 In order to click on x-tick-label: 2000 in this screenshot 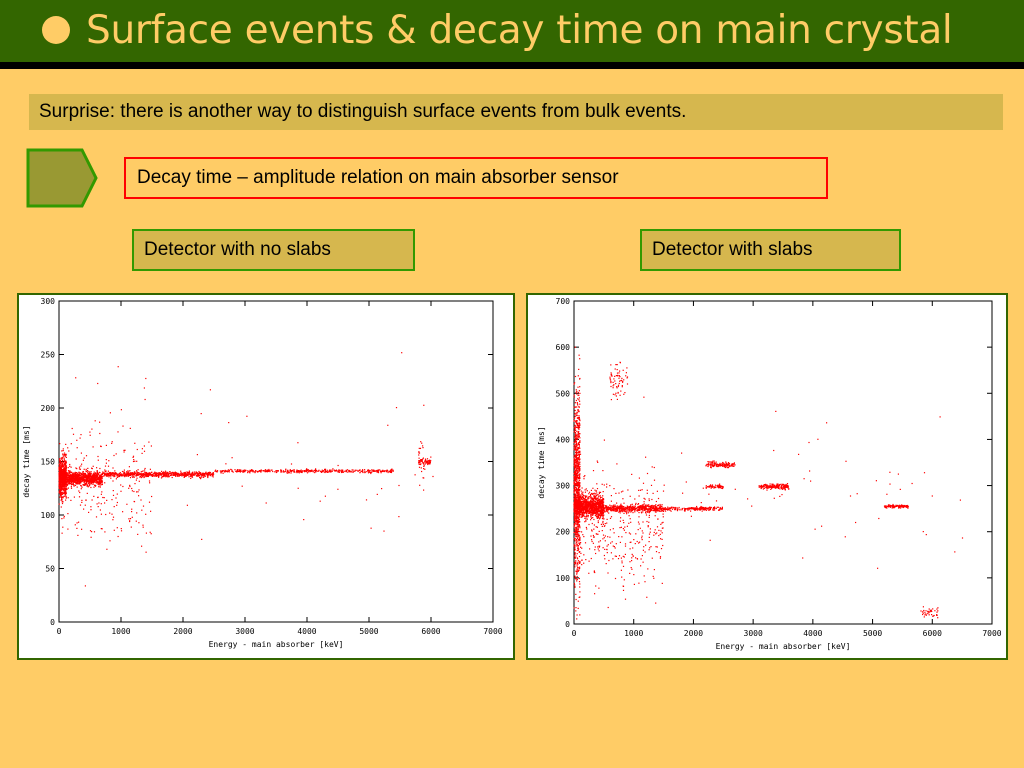, I will do `click(182, 631)`.